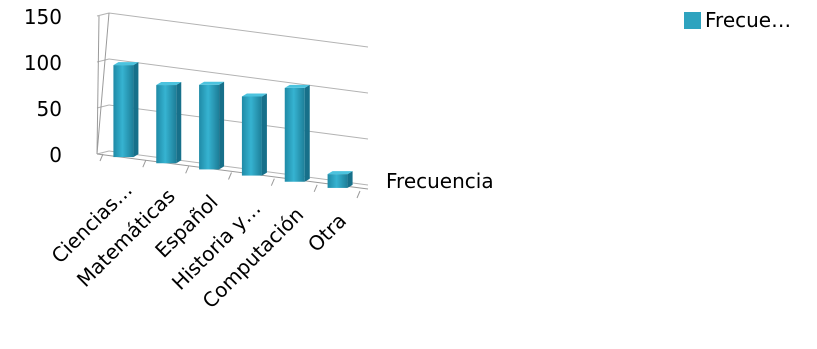 The height and width of the screenshot is (349, 817). What do you see at coordinates (98, 85) in the screenshot?
I see `y-axis-front` at bounding box center [98, 85].